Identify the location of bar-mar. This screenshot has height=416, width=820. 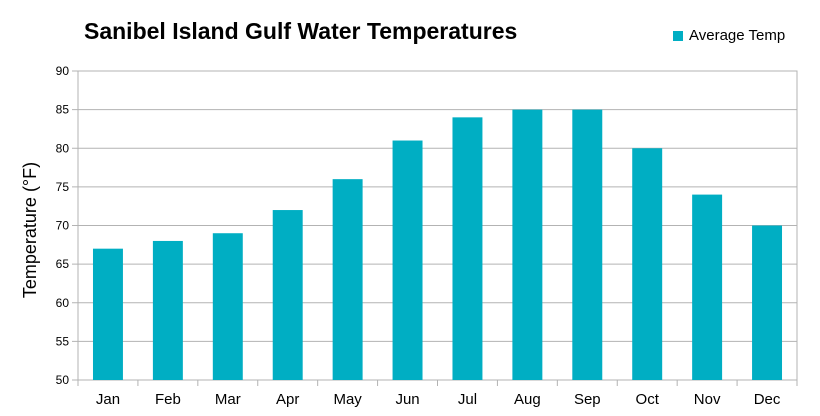
(227, 306).